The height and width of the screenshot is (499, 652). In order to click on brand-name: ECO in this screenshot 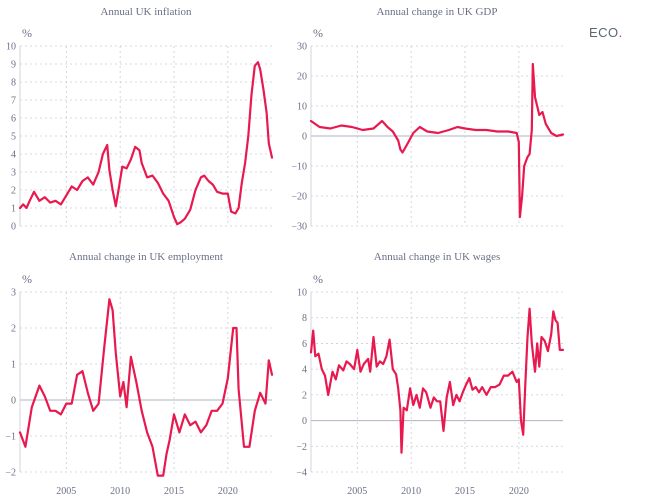, I will do `click(604, 32)`.